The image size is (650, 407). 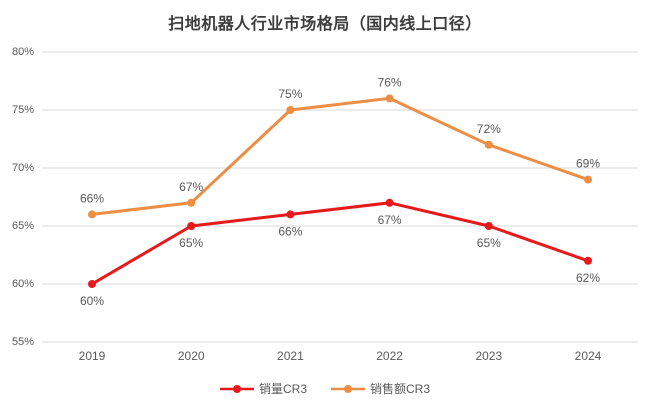 What do you see at coordinates (588, 278) in the screenshot?
I see `data-label: 62%` at bounding box center [588, 278].